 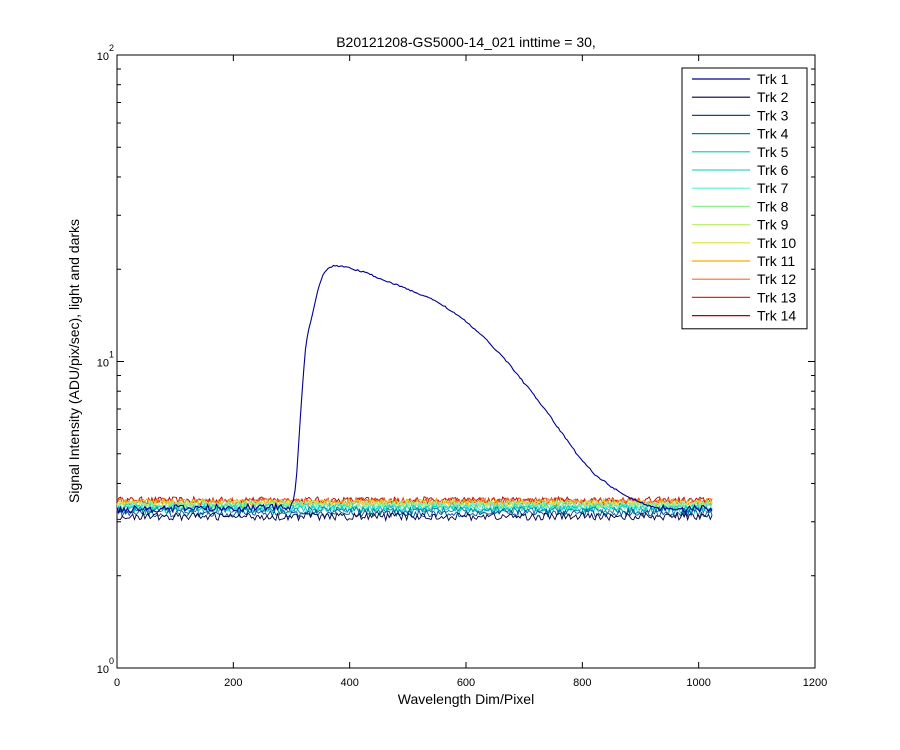 I want to click on legend-box, so click(x=744, y=198).